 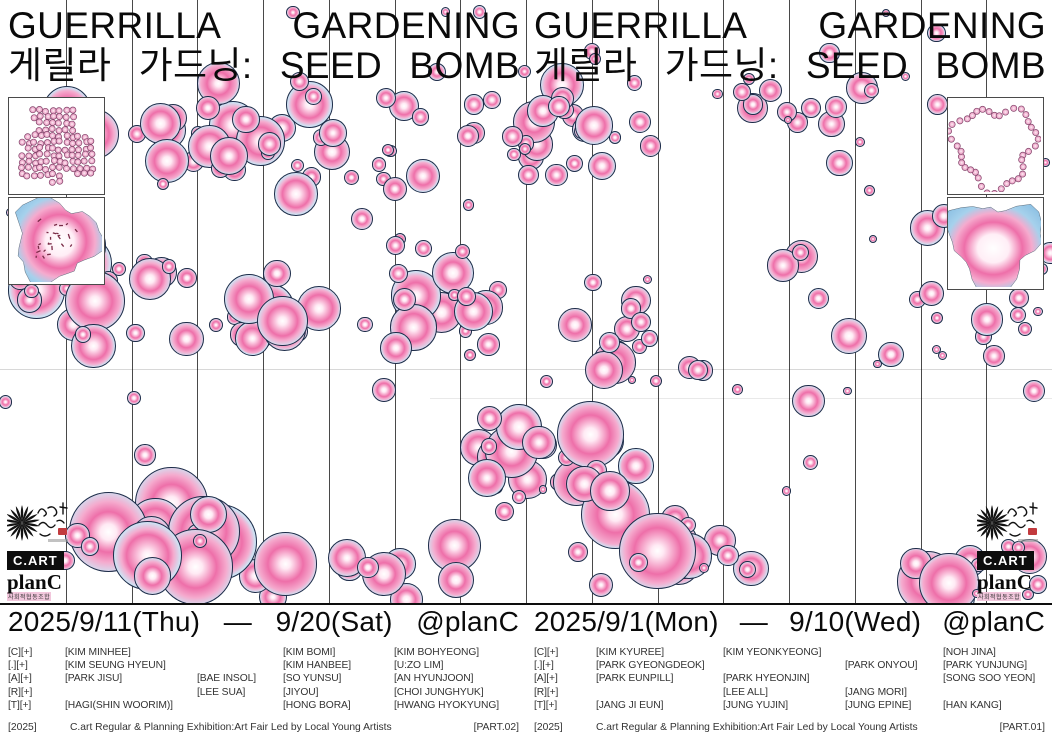 I want to click on credit-artist-name: [KIM BOHYEONG], so click(x=436, y=652).